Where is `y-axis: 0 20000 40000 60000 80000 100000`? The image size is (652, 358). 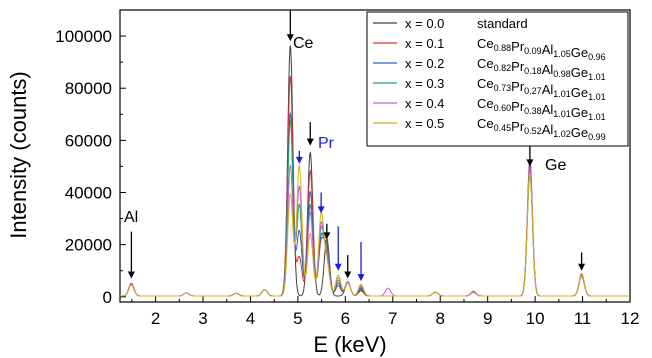 y-axis: 0 20000 40000 60000 80000 100000 is located at coordinates (90, 167).